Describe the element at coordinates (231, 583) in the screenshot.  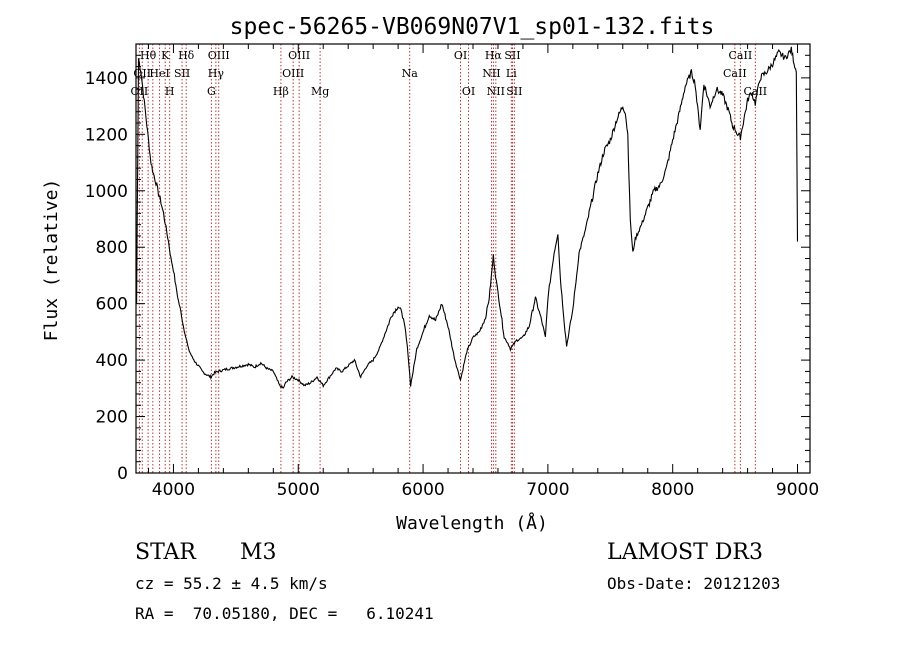
I see `redshift-value: cz = 55.2 ± 4.5 km/s` at that location.